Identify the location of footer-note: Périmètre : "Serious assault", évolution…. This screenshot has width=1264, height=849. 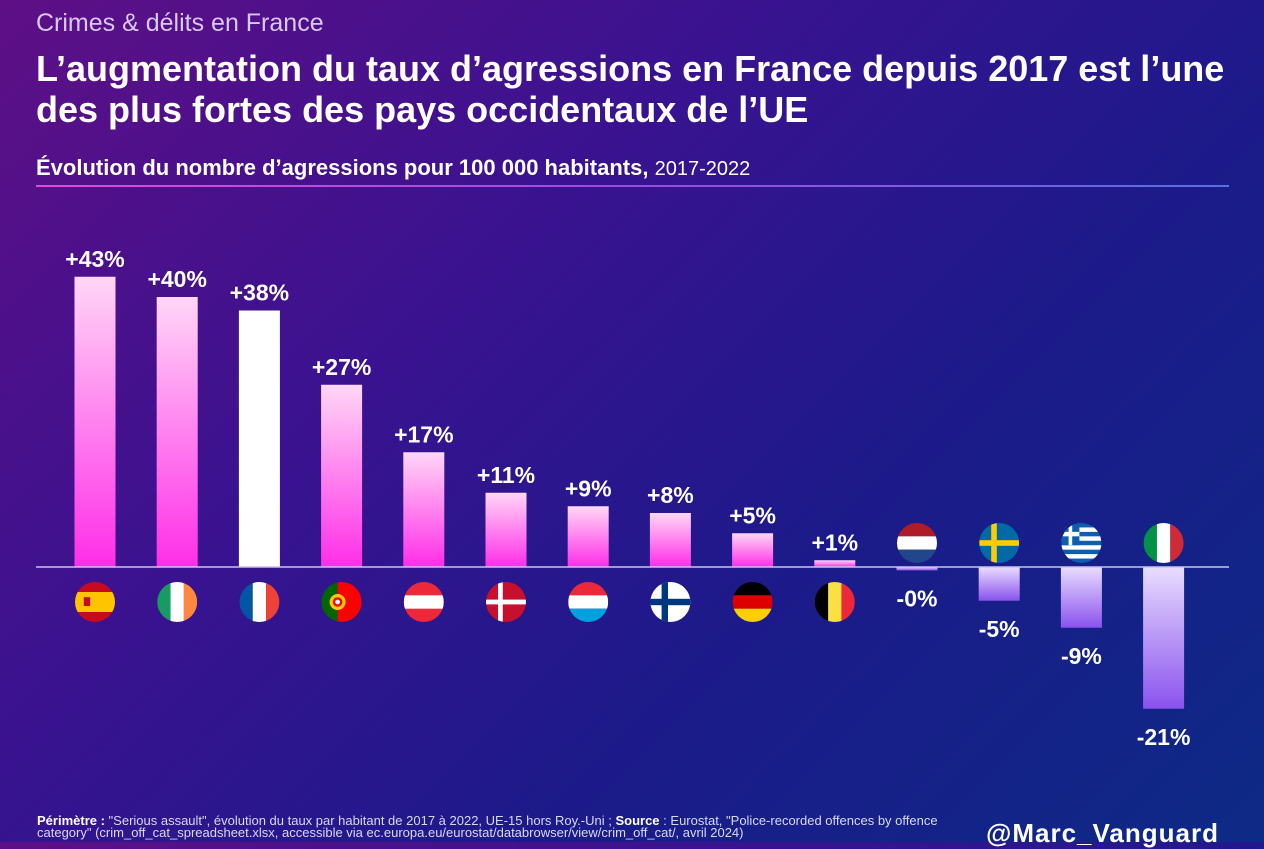
(512, 826).